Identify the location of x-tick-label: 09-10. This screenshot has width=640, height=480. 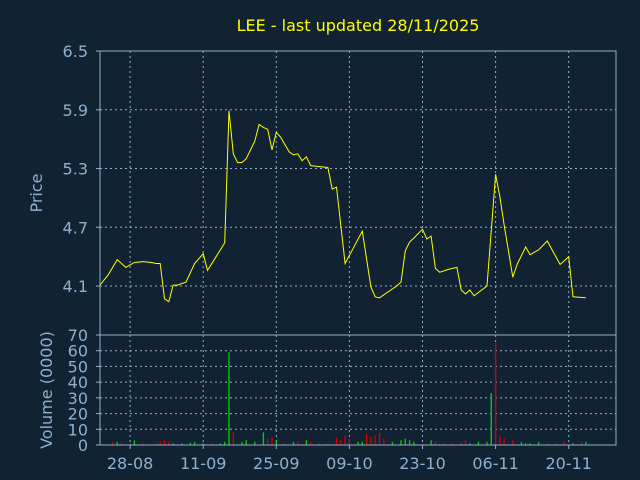
(349, 463).